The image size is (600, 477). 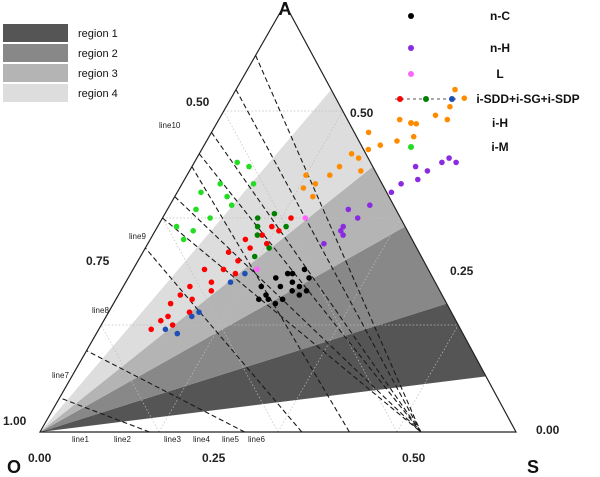 What do you see at coordinates (137, 236) in the screenshot?
I see `line-label-9: line9` at bounding box center [137, 236].